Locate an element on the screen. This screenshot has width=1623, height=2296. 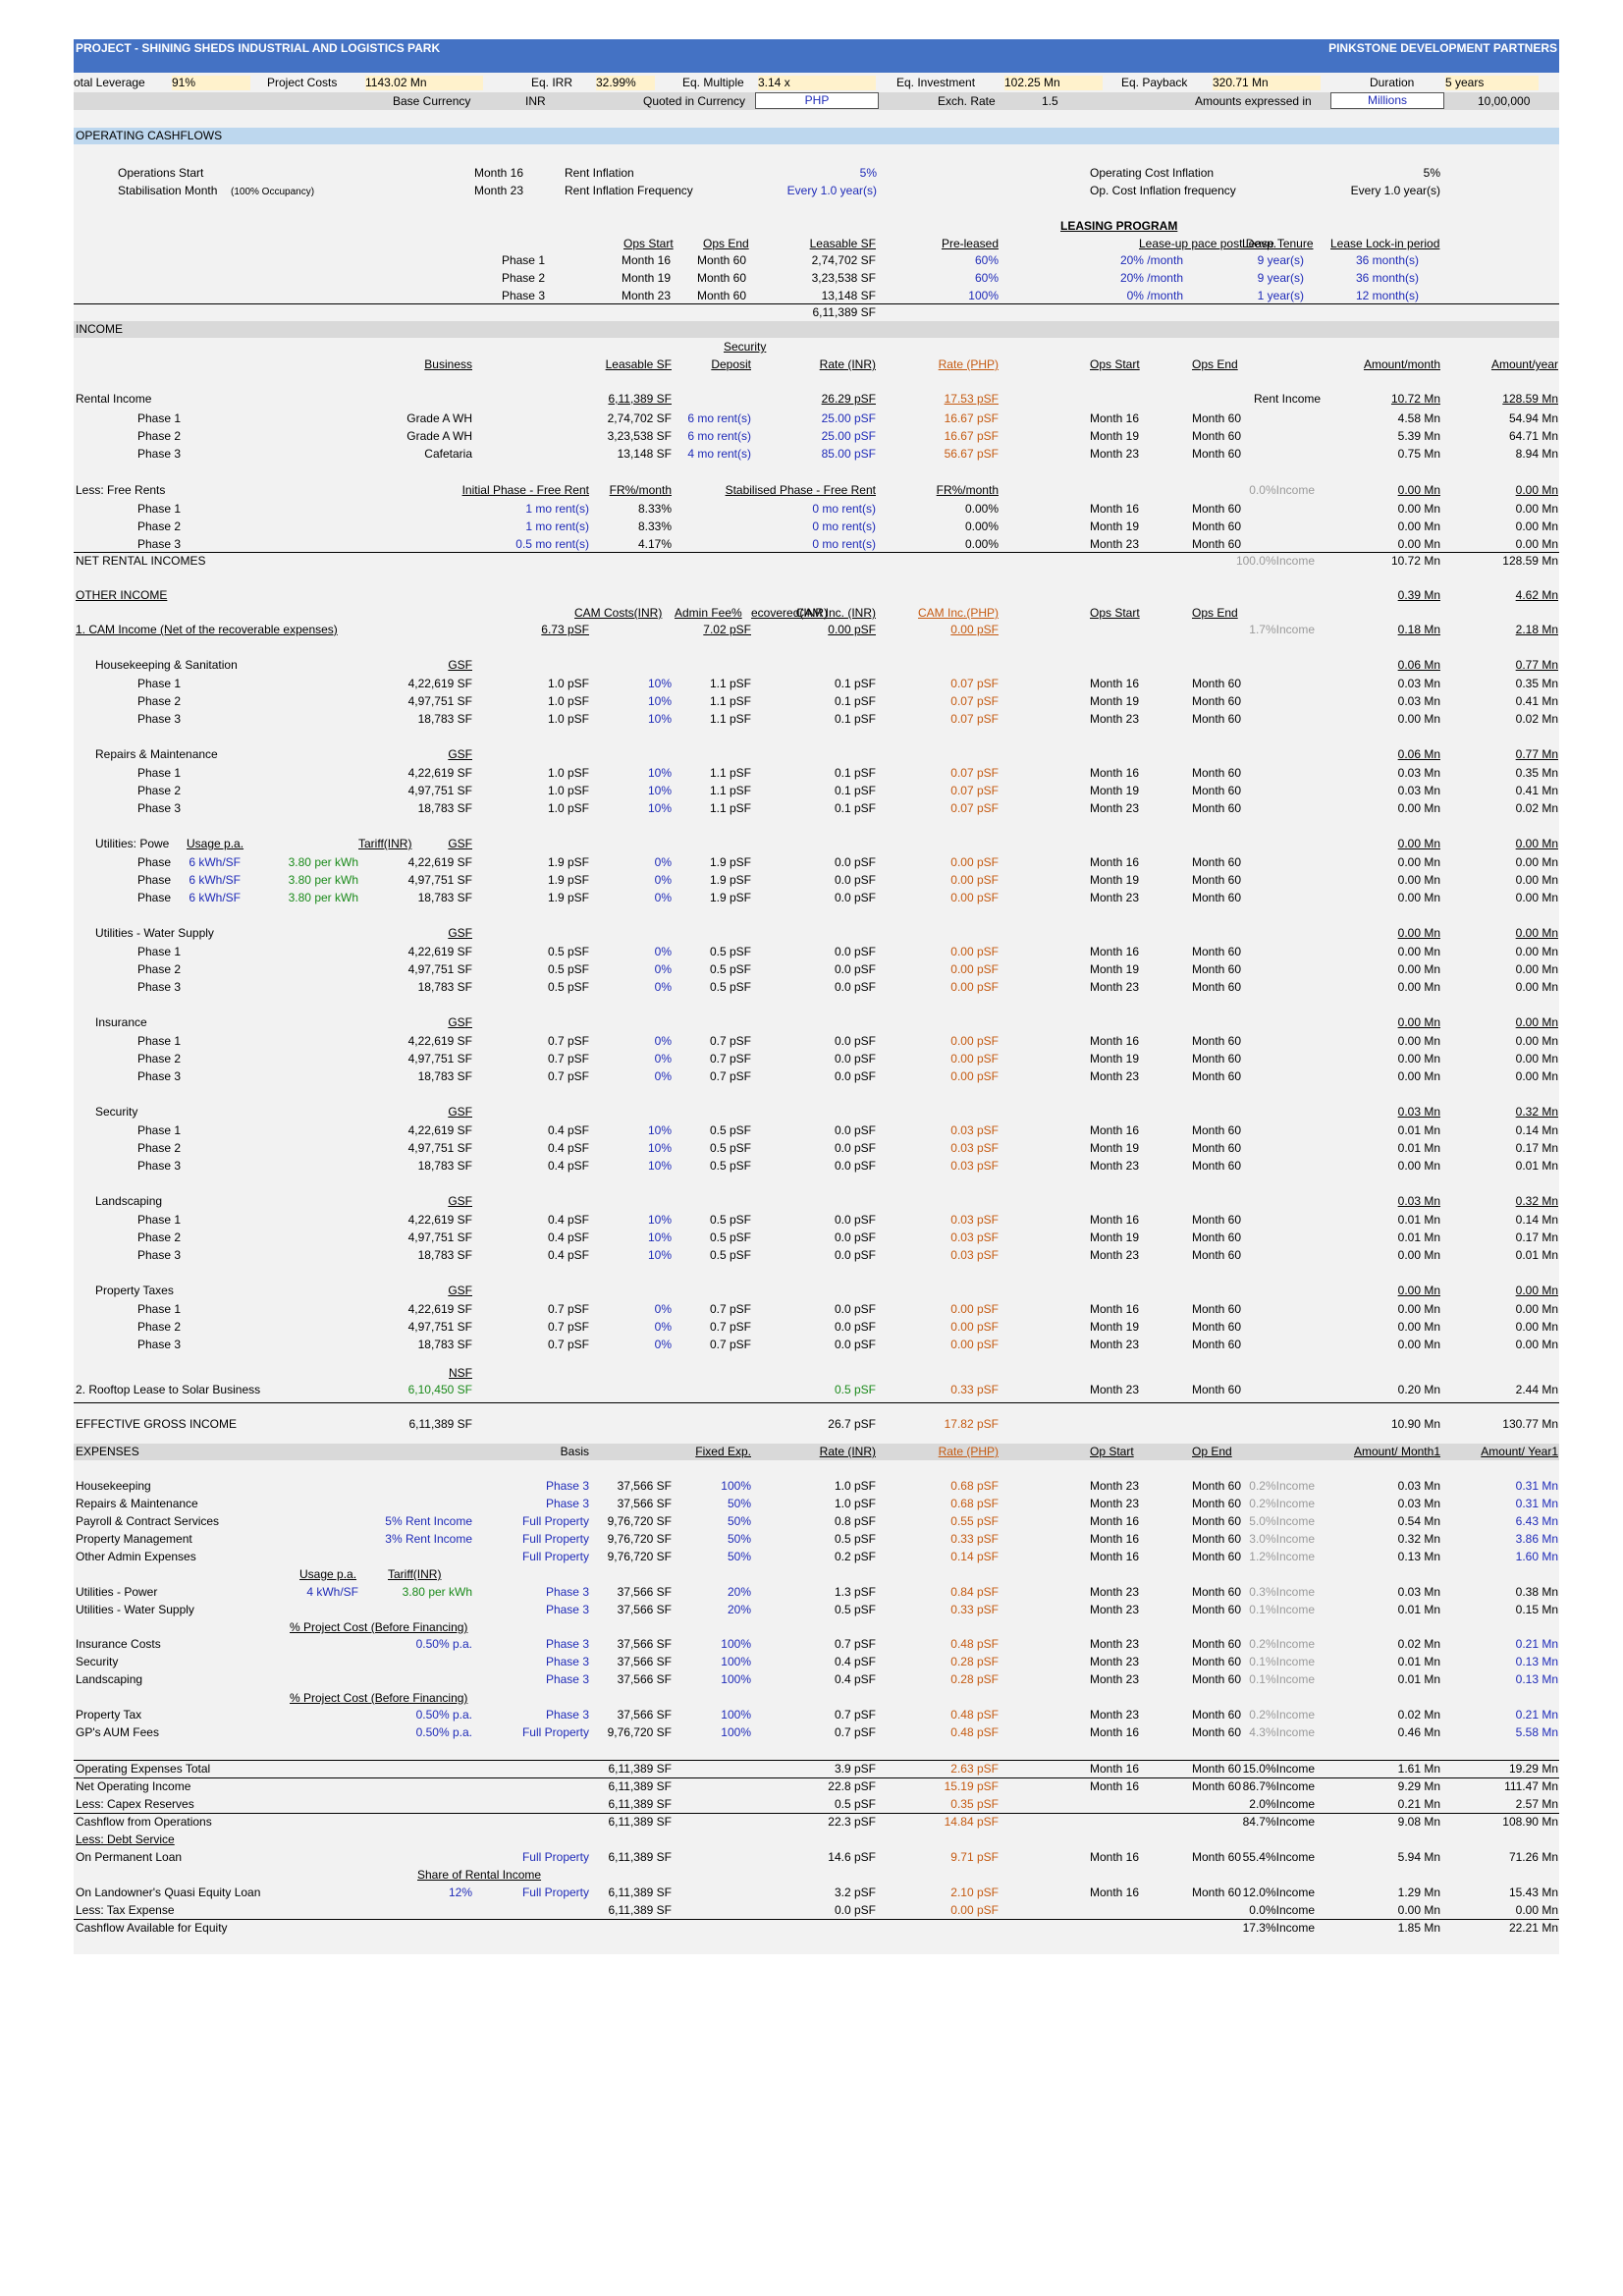
rental-deposit: 4 mo rent(s) is located at coordinates (719, 454).